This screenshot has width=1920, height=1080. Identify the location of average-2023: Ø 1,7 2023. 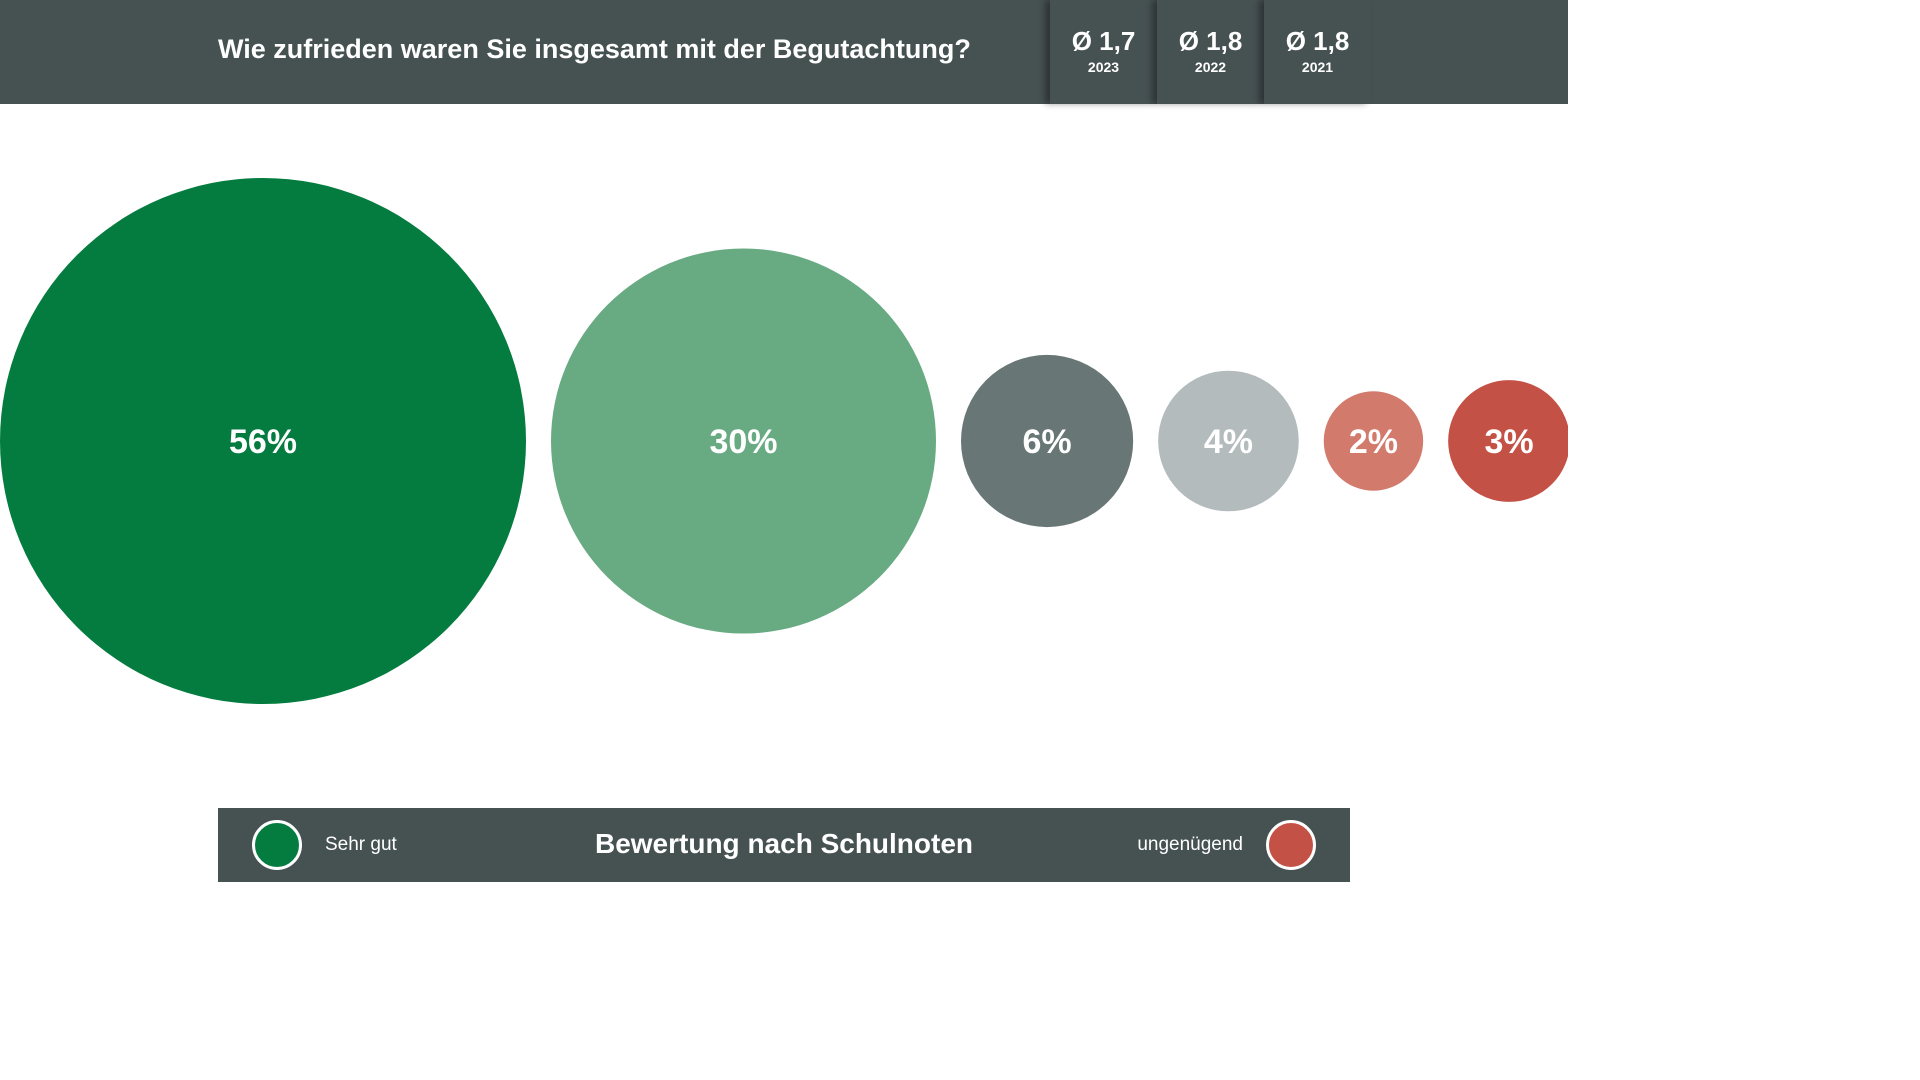
(1103, 52).